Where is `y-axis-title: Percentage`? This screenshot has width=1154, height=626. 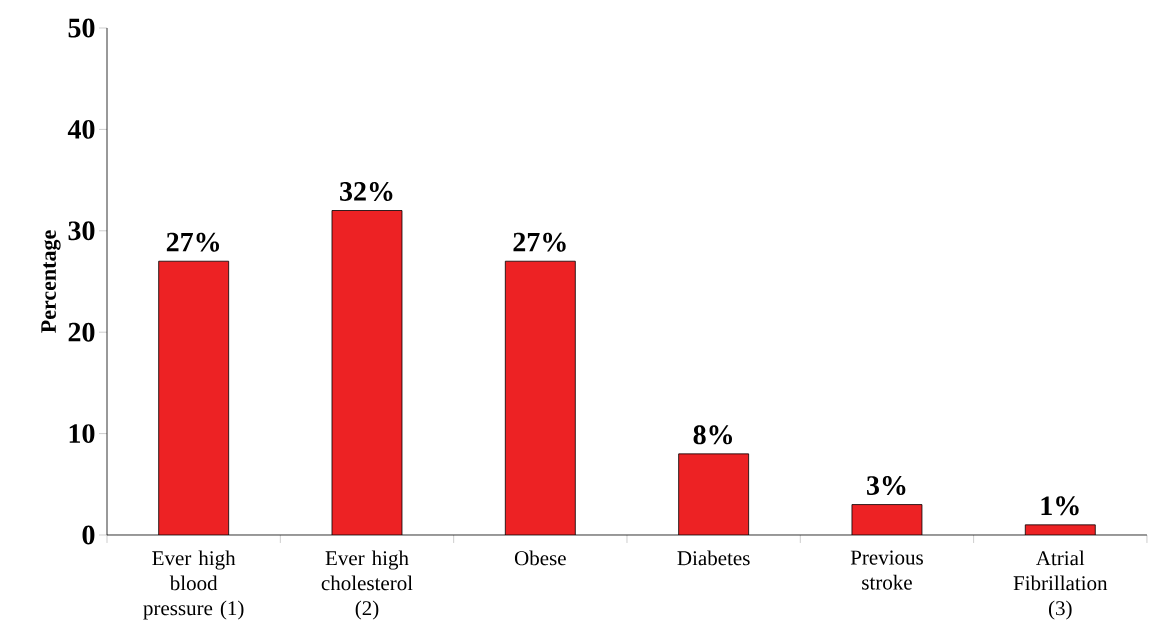
y-axis-title: Percentage is located at coordinates (51, 281).